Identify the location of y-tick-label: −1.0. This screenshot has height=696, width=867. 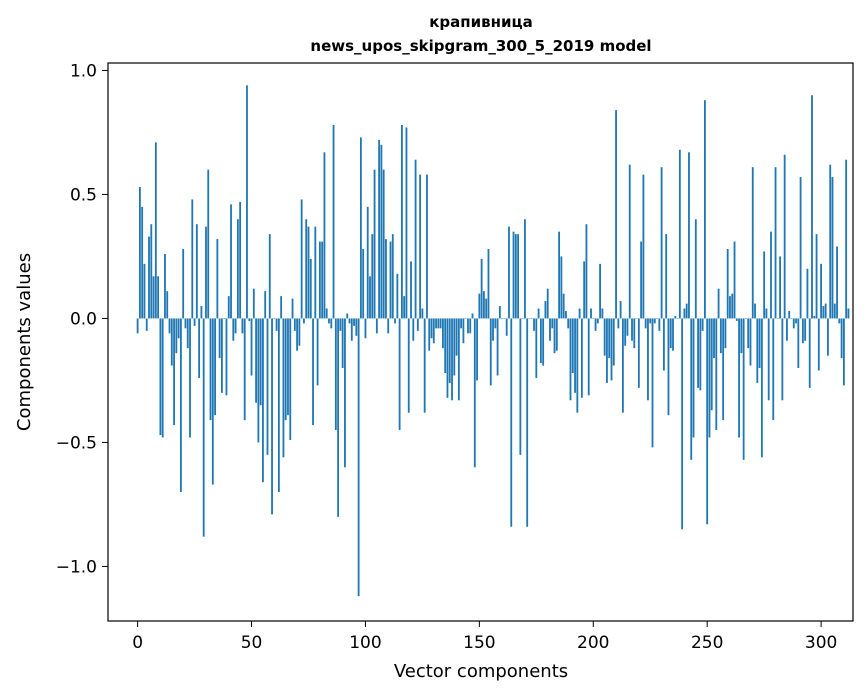
(76, 567).